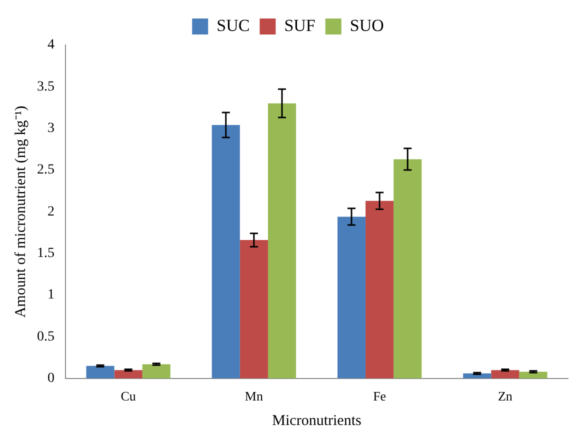  What do you see at coordinates (367, 25) in the screenshot?
I see `legend-label: SUO` at bounding box center [367, 25].